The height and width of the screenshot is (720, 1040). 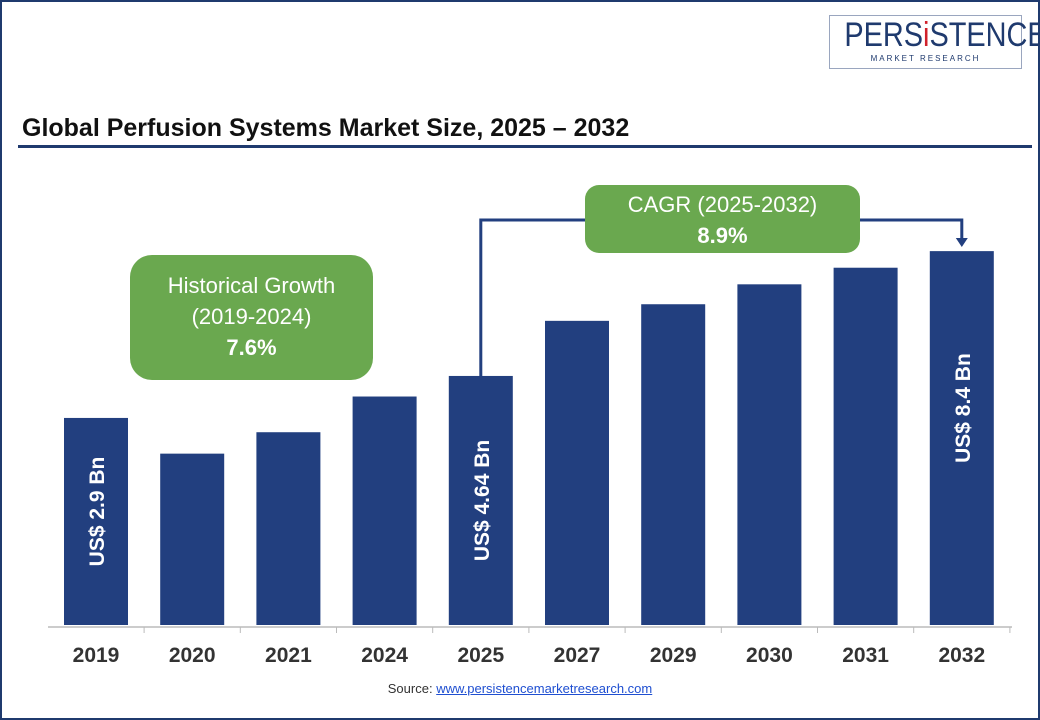 I want to click on x-tick-label: 2019, so click(x=96, y=655).